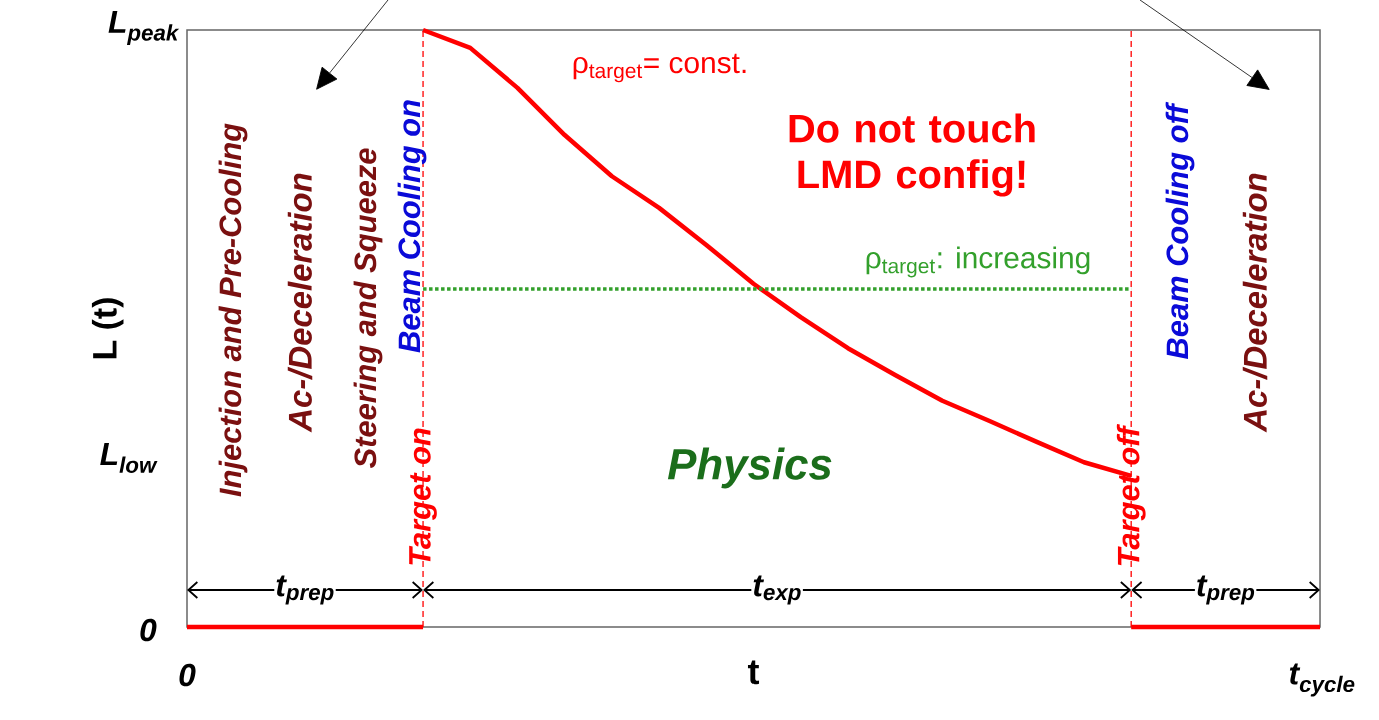 The height and width of the screenshot is (720, 1379). What do you see at coordinates (777, 590) in the screenshot?
I see `annotation: t$_{exp}$` at bounding box center [777, 590].